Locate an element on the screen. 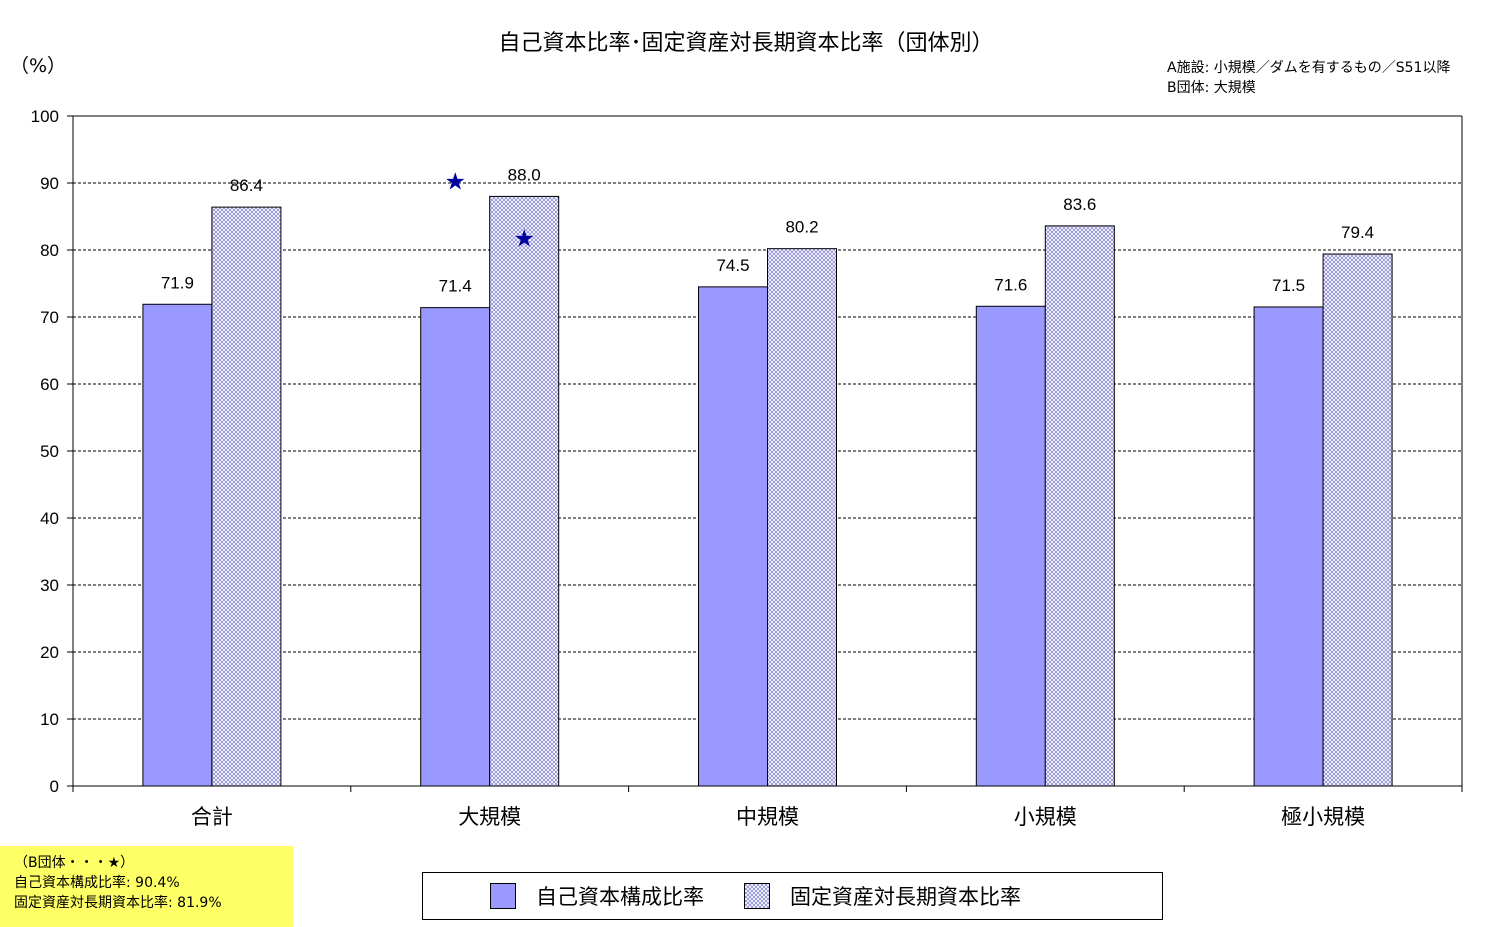  legend-item-fixed-asset: 固定資産対長期資本比率 is located at coordinates (882, 896).